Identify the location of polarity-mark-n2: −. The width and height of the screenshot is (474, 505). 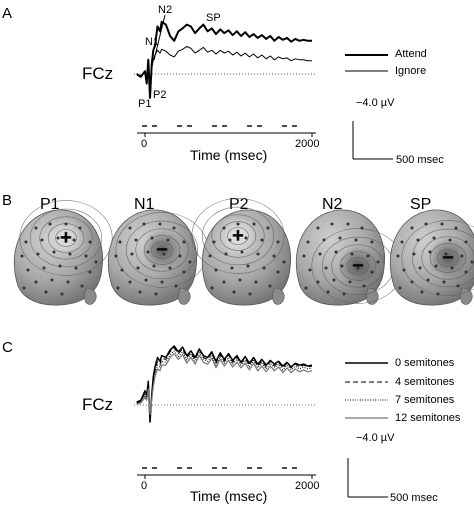
(358, 266).